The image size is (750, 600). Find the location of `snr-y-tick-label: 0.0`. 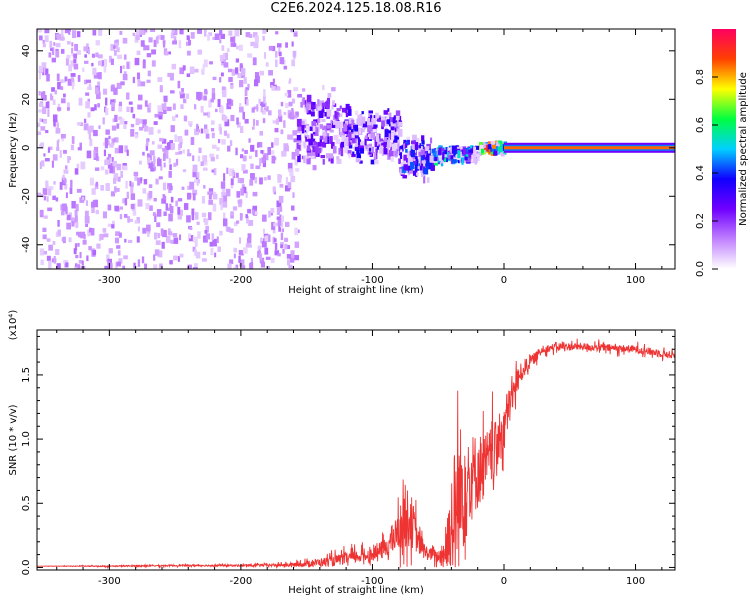

snr-y-tick-label: 0.0 is located at coordinates (26, 567).